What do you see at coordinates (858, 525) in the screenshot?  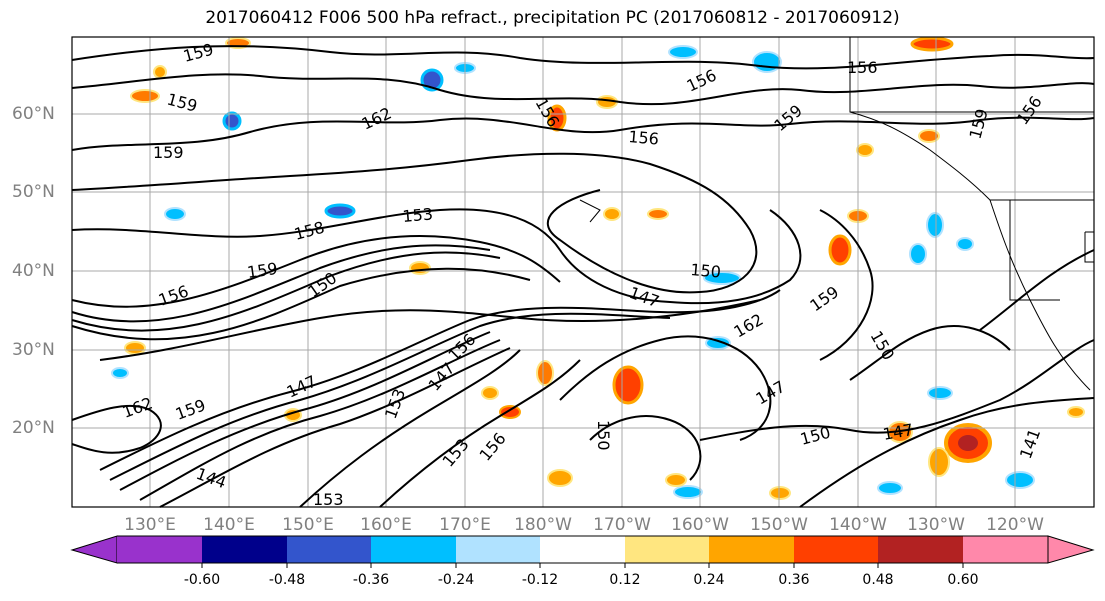 I see `lon-label: 140°W` at bounding box center [858, 525].